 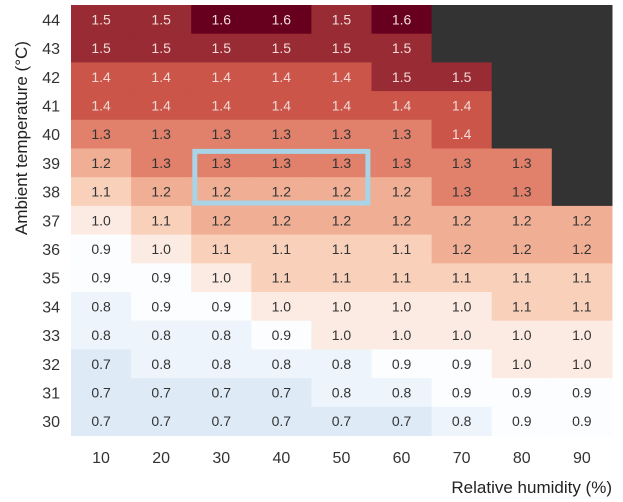 I want to click on y-axis-label: Ambient temperature (°C), so click(x=21, y=138).